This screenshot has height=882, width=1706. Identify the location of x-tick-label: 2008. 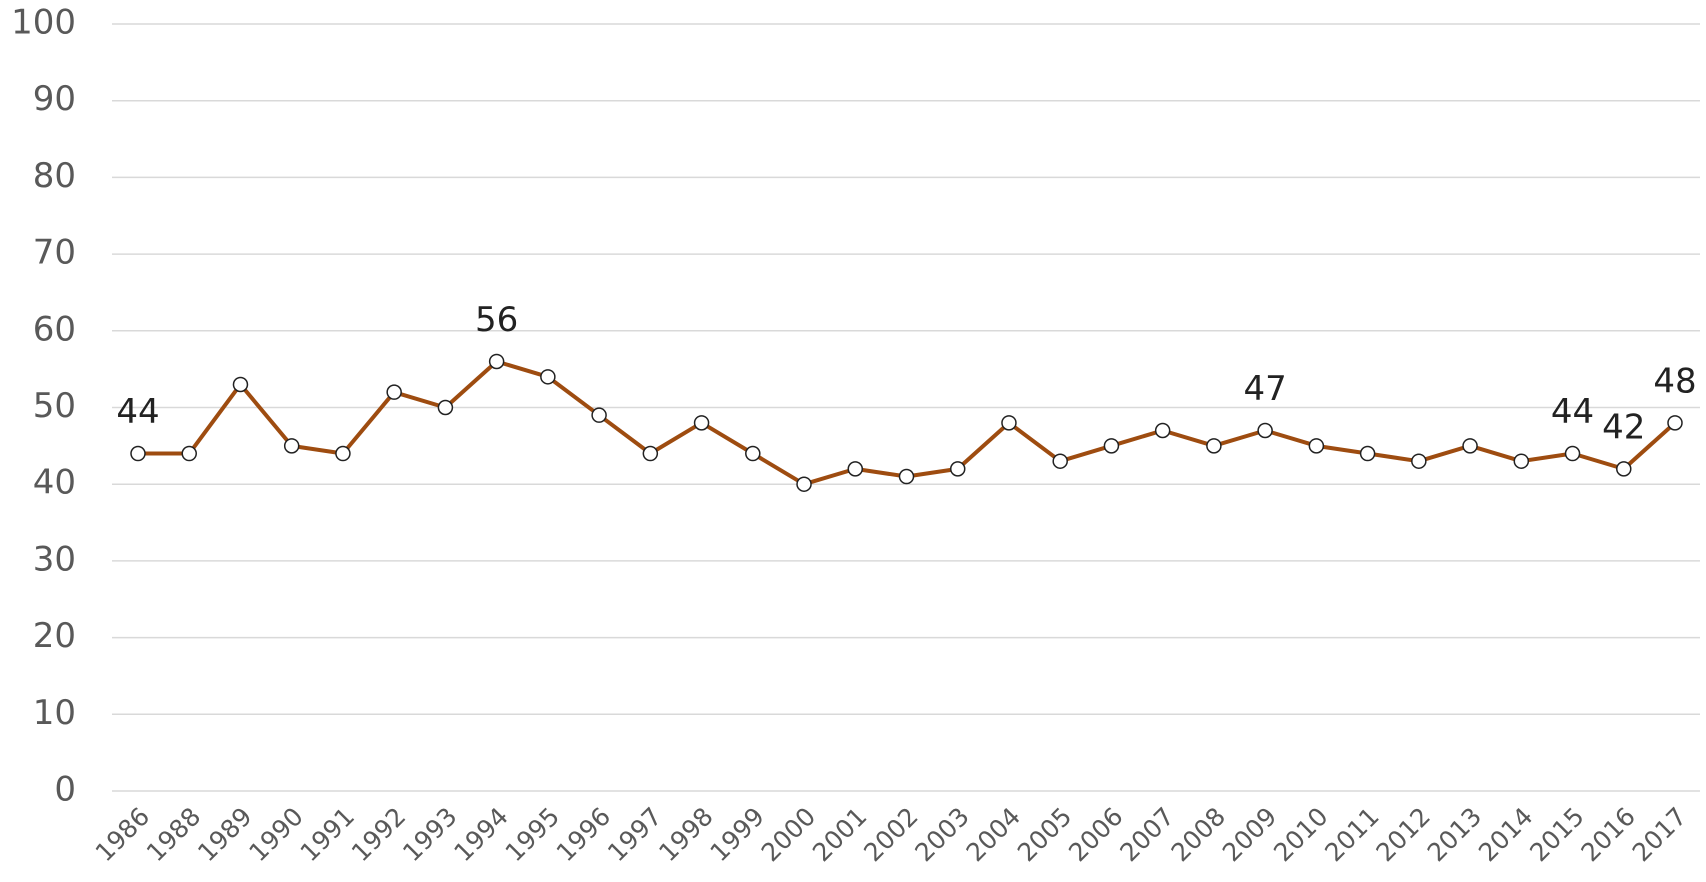
(1198, 834).